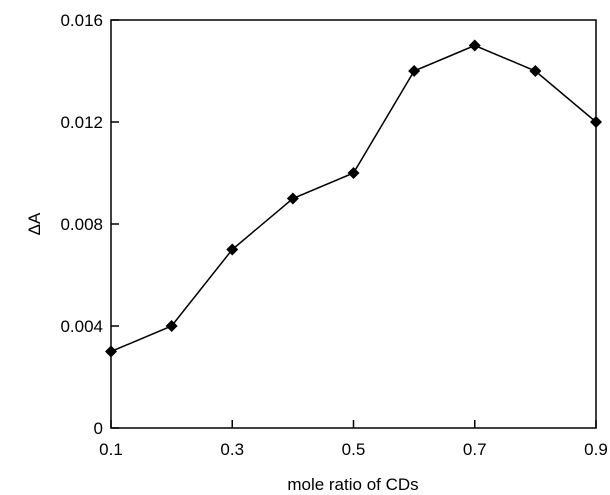 The image size is (610, 495). I want to click on y-tick-label: 0.004, so click(81, 326).